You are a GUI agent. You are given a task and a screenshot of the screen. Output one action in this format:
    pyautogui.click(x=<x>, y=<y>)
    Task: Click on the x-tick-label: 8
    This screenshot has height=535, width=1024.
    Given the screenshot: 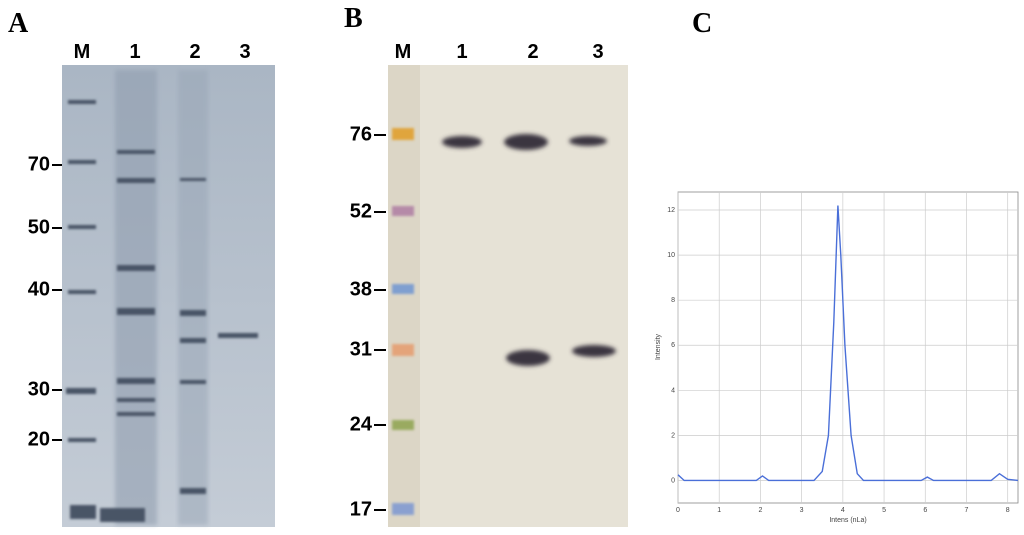 What is the action you would take?
    pyautogui.click(x=1008, y=510)
    